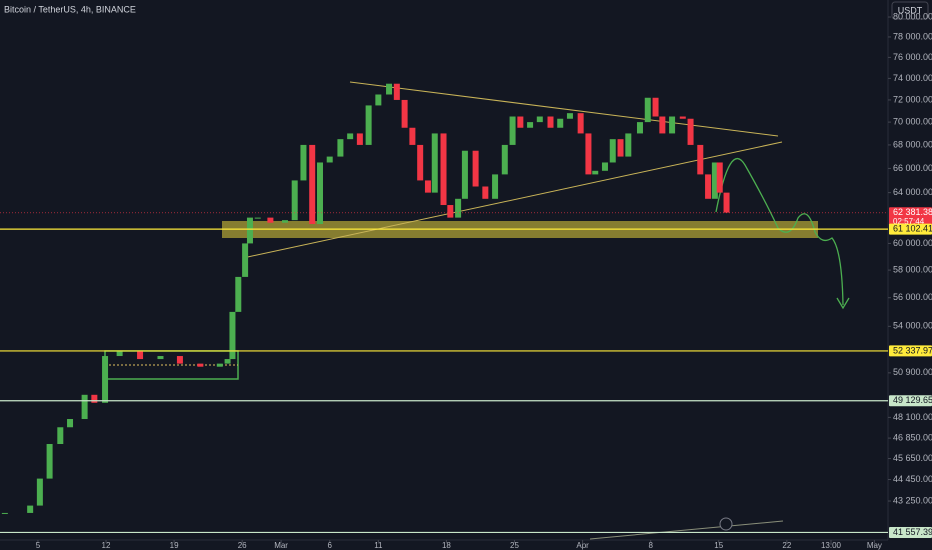 Image resolution: width=932 pixels, height=550 pixels. What do you see at coordinates (912, 479) in the screenshot?
I see `y-tick-label: 44 450.00` at bounding box center [912, 479].